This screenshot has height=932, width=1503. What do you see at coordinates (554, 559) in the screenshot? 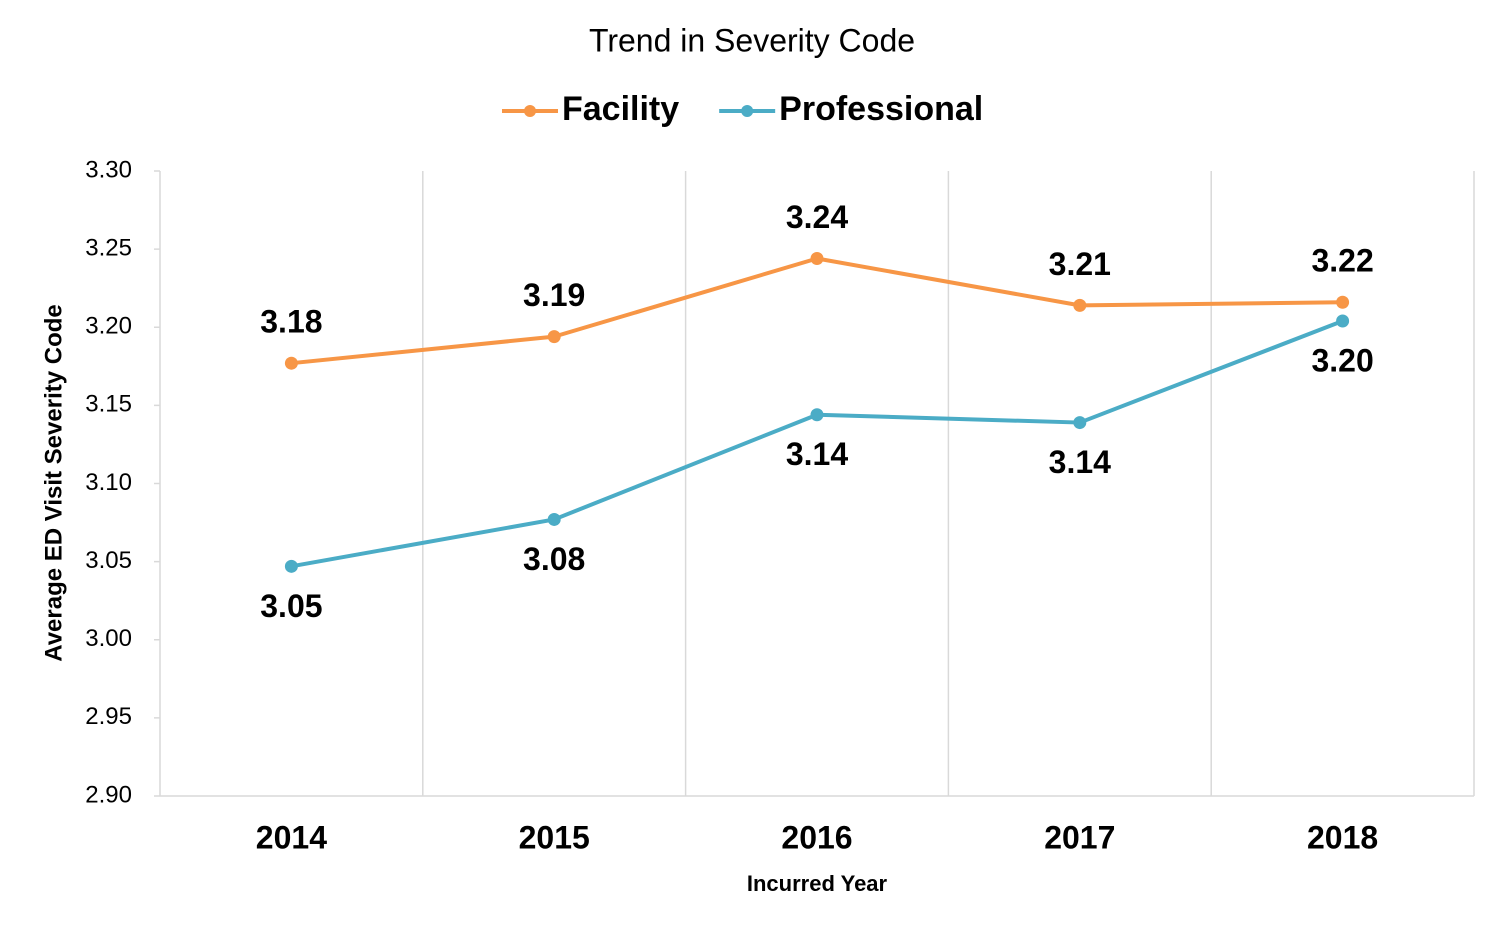
I see `data-label: 3.08` at bounding box center [554, 559].